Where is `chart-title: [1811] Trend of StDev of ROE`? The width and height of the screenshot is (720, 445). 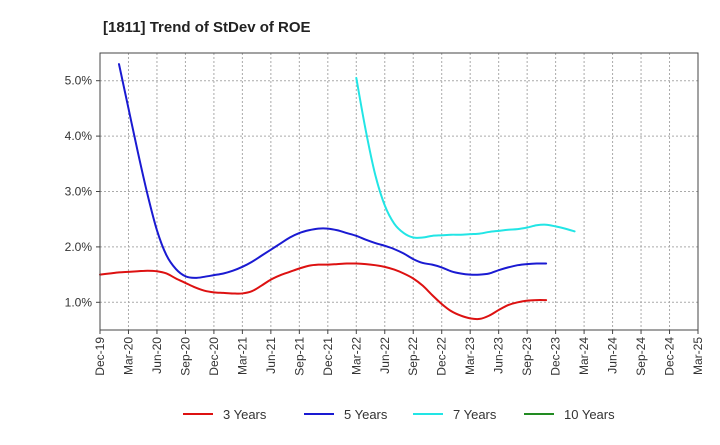 chart-title: [1811] Trend of StDev of ROE is located at coordinates (207, 27).